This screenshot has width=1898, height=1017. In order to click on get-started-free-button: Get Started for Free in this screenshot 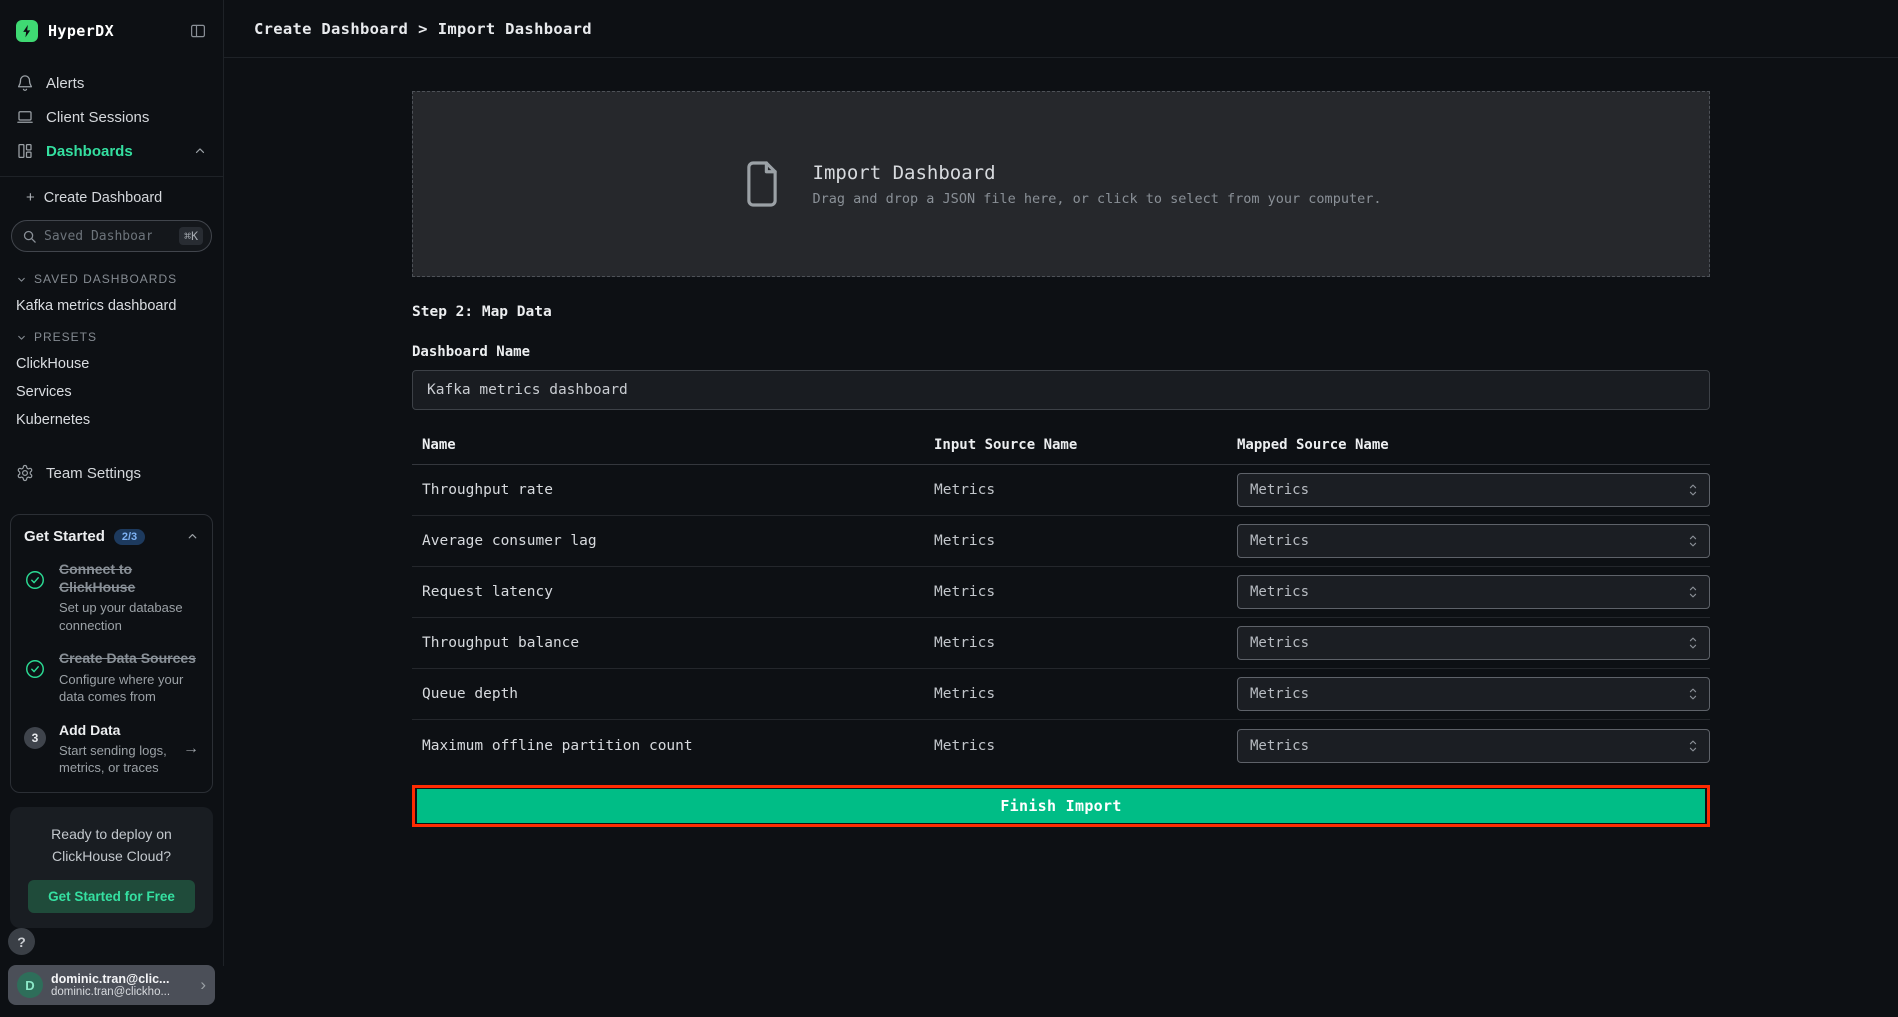, I will do `click(111, 897)`.